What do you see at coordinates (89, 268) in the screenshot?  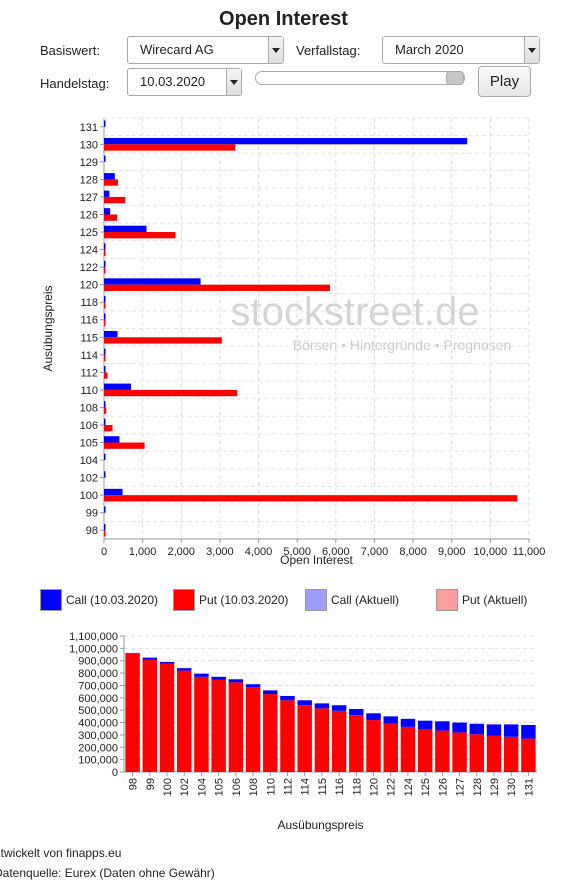 I see `y-tick-label: 122` at bounding box center [89, 268].